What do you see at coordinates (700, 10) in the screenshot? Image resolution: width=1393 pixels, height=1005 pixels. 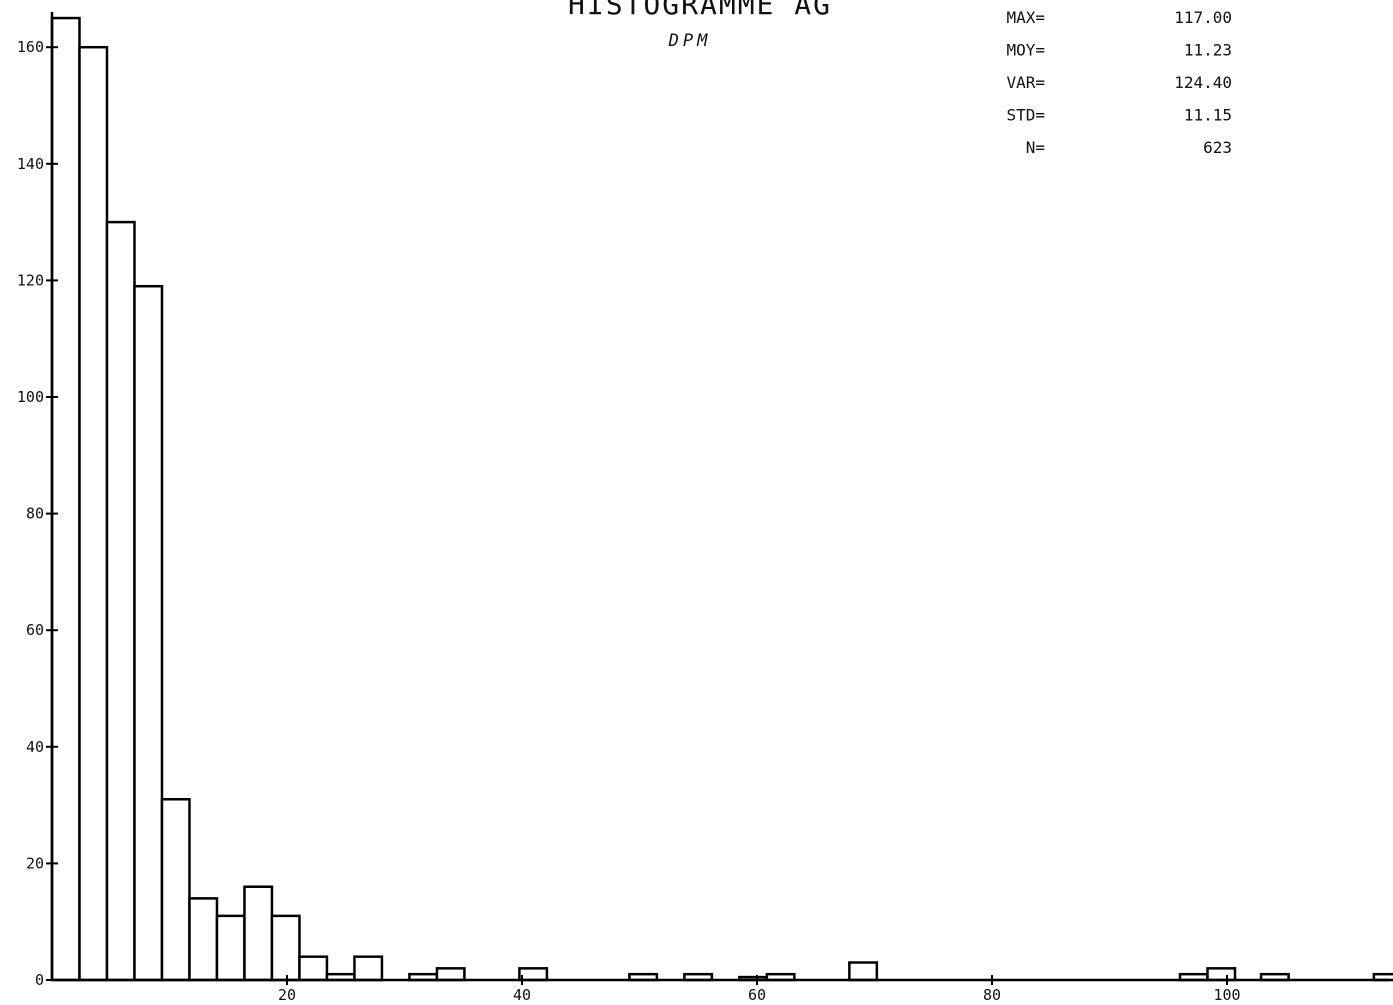 I see `chart-title: HISTOGRAMME AG` at bounding box center [700, 10].